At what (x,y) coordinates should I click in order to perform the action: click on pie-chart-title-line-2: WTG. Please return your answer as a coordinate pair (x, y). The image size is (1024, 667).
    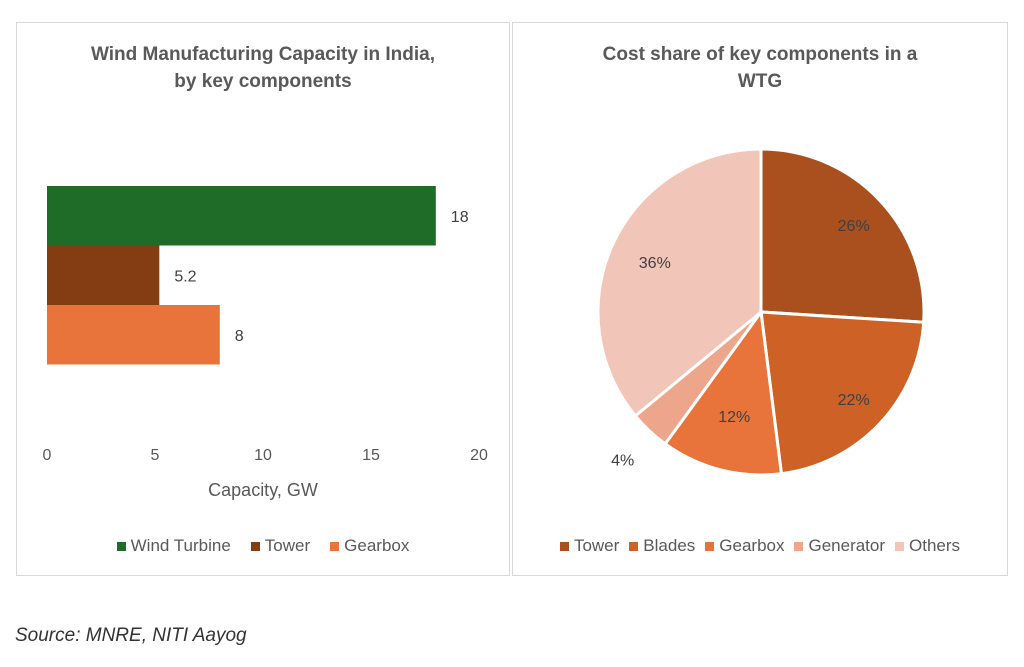
    Looking at the image, I should click on (760, 81).